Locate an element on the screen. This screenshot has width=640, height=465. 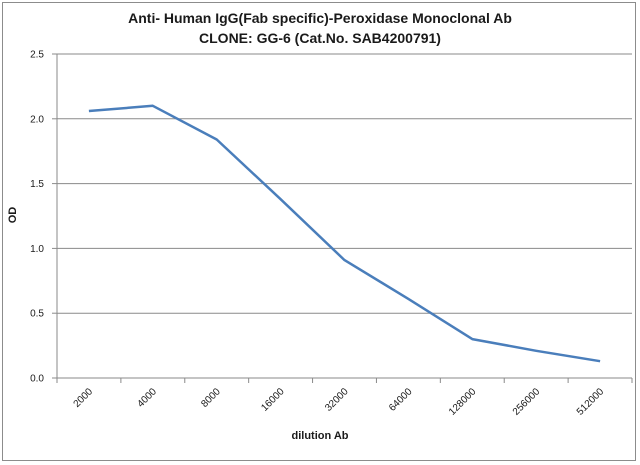
x-tick-label: 8000 is located at coordinates (211, 398).